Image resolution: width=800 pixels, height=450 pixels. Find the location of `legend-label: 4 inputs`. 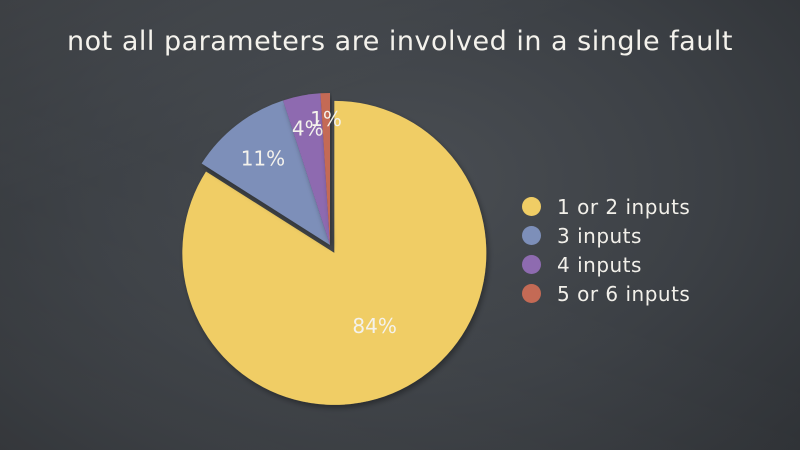

legend-label: 4 inputs is located at coordinates (599, 264).